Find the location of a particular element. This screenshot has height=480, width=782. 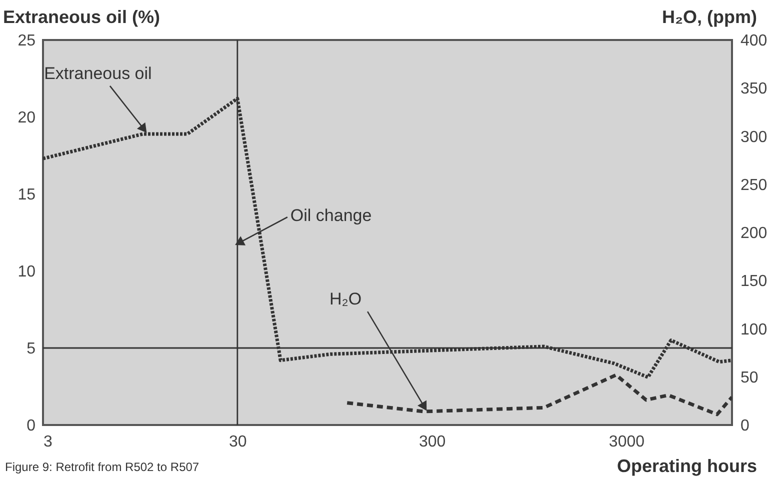

y2-tick-label: 400 is located at coordinates (754, 41).